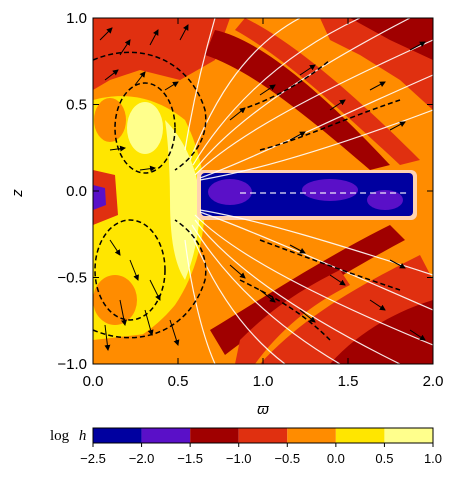 Image resolution: width=463 pixels, height=493 pixels. What do you see at coordinates (72, 364) in the screenshot?
I see `y-tick-label: −1.0` at bounding box center [72, 364].